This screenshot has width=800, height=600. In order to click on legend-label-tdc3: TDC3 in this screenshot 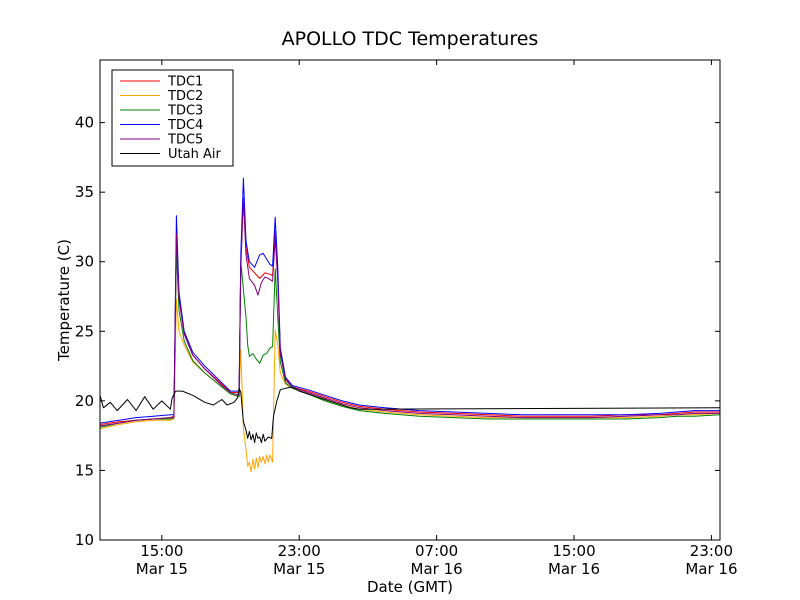, I will do `click(185, 111)`.